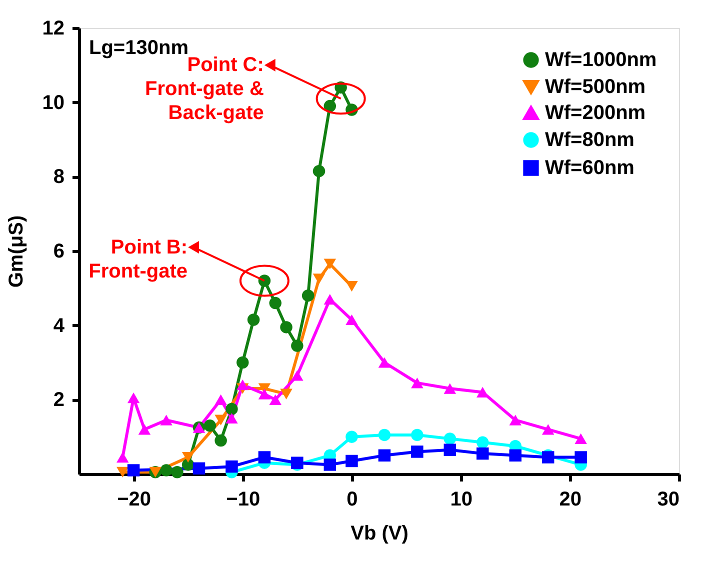 Image resolution: width=728 pixels, height=564 pixels. Describe the element at coordinates (16, 251) in the screenshot. I see `y-axis-title: Gm(μS)` at that location.